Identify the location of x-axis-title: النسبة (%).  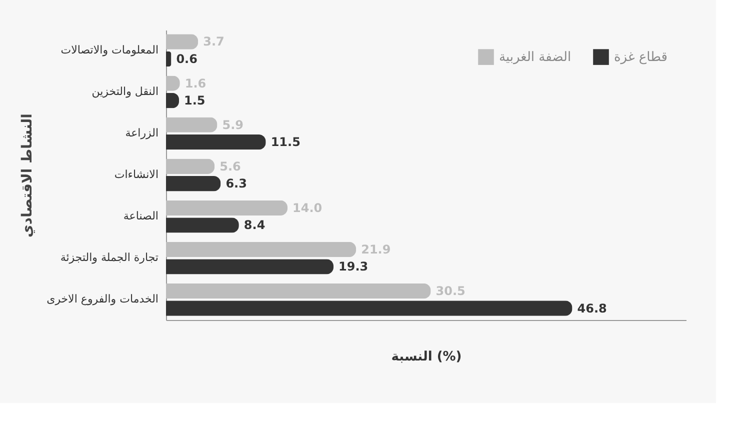
(426, 357).